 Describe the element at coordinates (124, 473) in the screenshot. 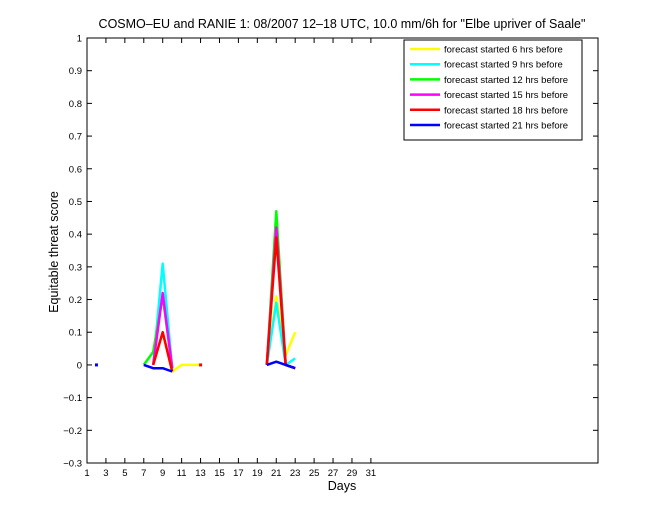

I see `x-tick-label: 5` at that location.